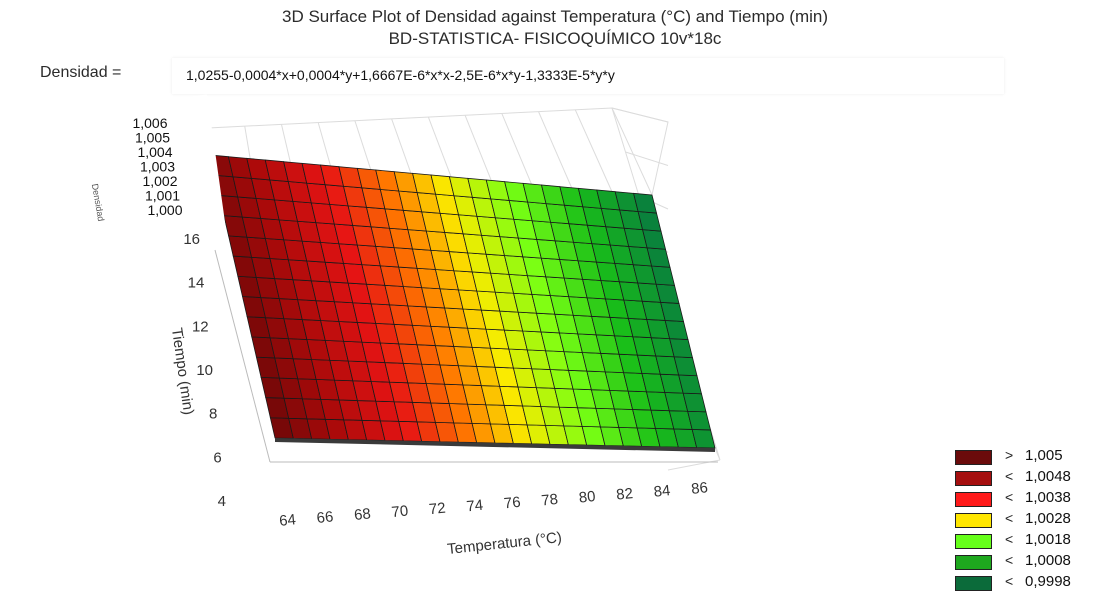  I want to click on x-tick-label: 78, so click(550, 500).